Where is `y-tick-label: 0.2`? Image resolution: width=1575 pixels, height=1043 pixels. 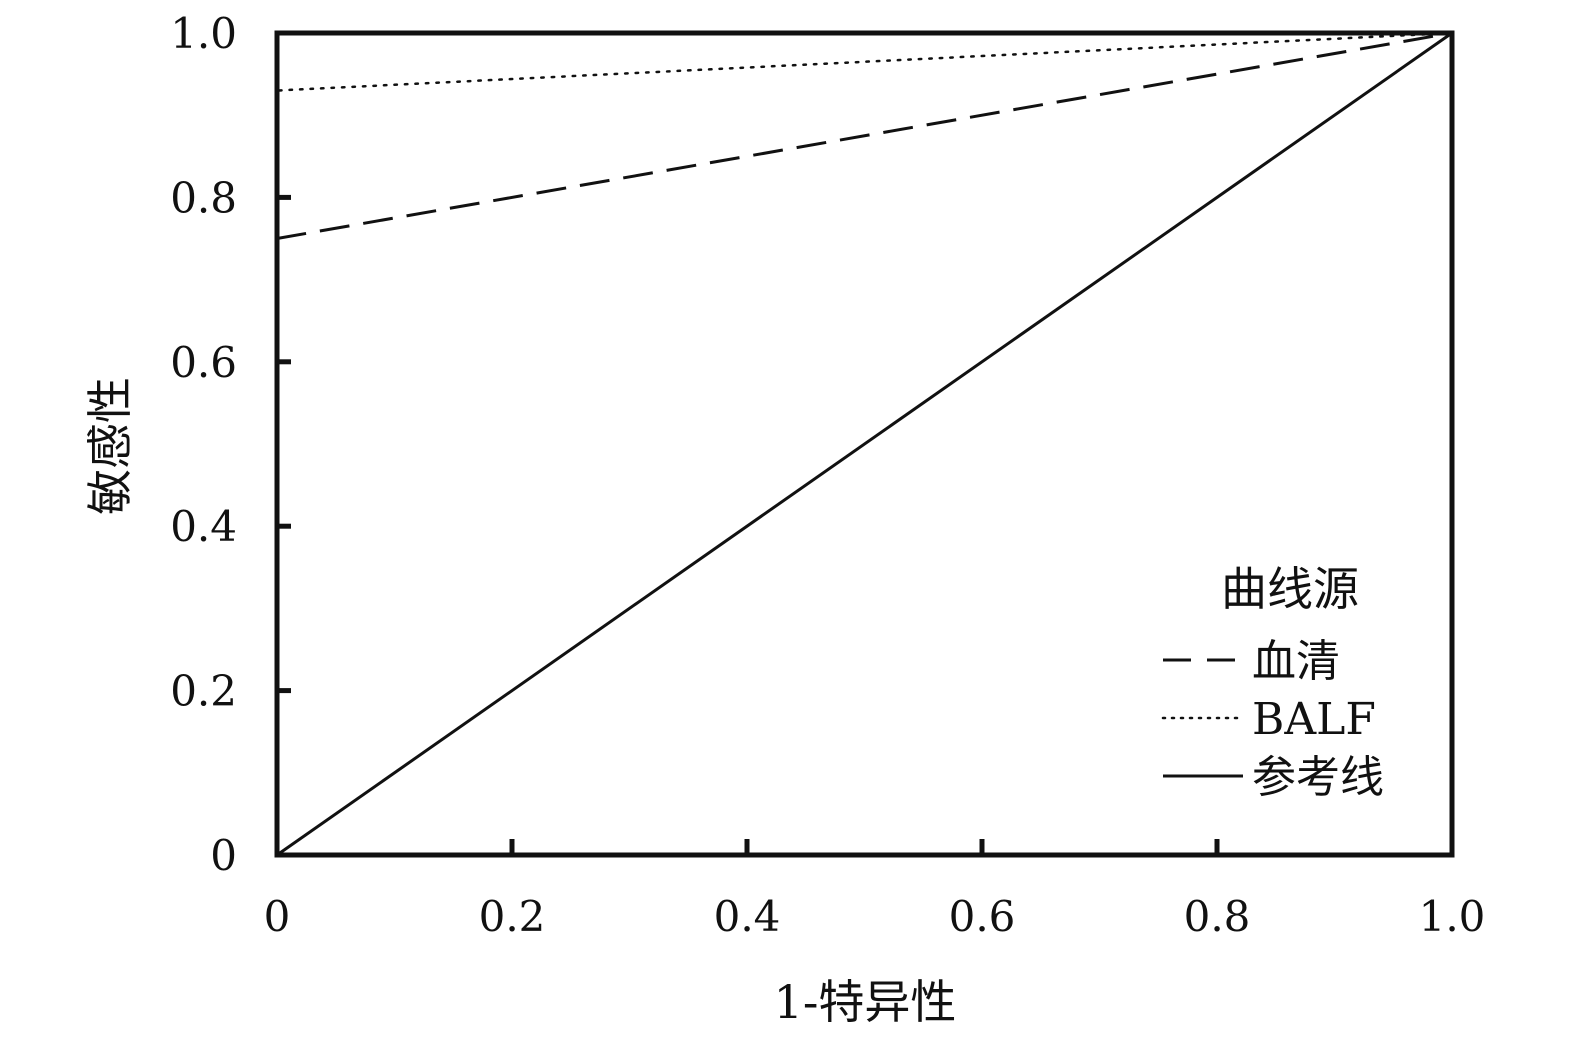
y-tick-label: 0.2 is located at coordinates (203, 691).